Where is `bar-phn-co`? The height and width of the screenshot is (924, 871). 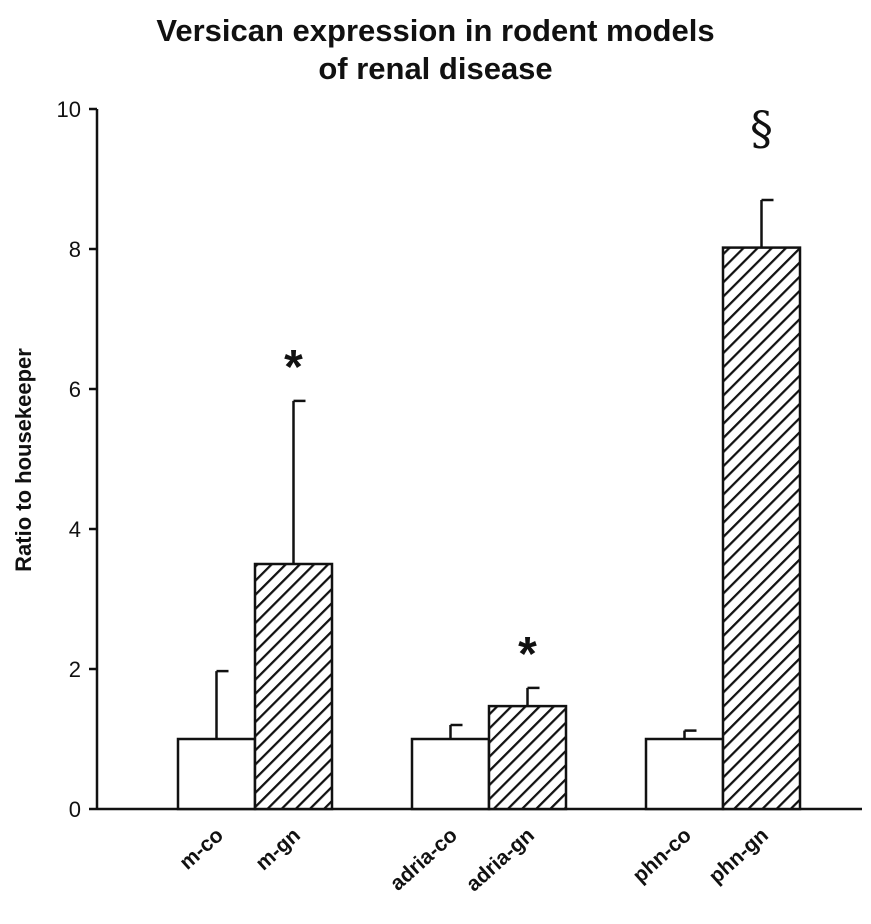
bar-phn-co is located at coordinates (684, 774).